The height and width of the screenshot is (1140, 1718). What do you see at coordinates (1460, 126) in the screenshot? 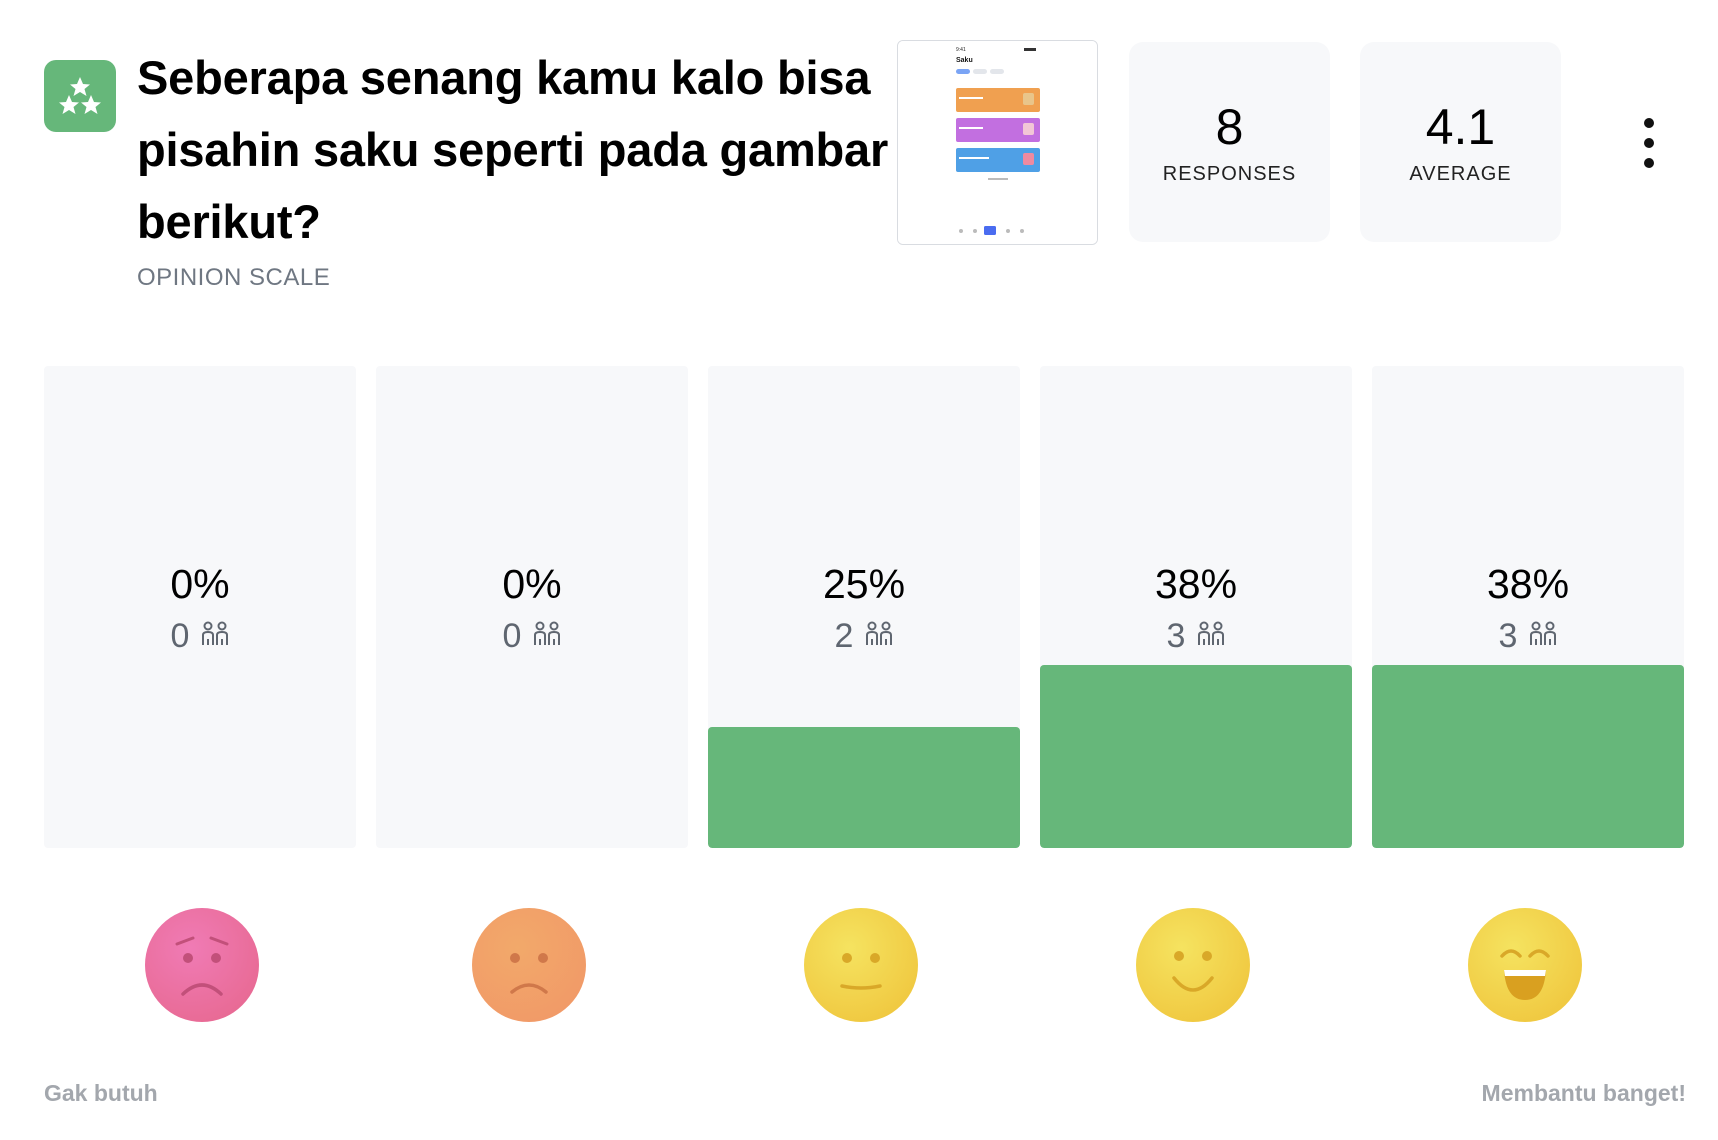
I see `average-value: 4.1` at bounding box center [1460, 126].